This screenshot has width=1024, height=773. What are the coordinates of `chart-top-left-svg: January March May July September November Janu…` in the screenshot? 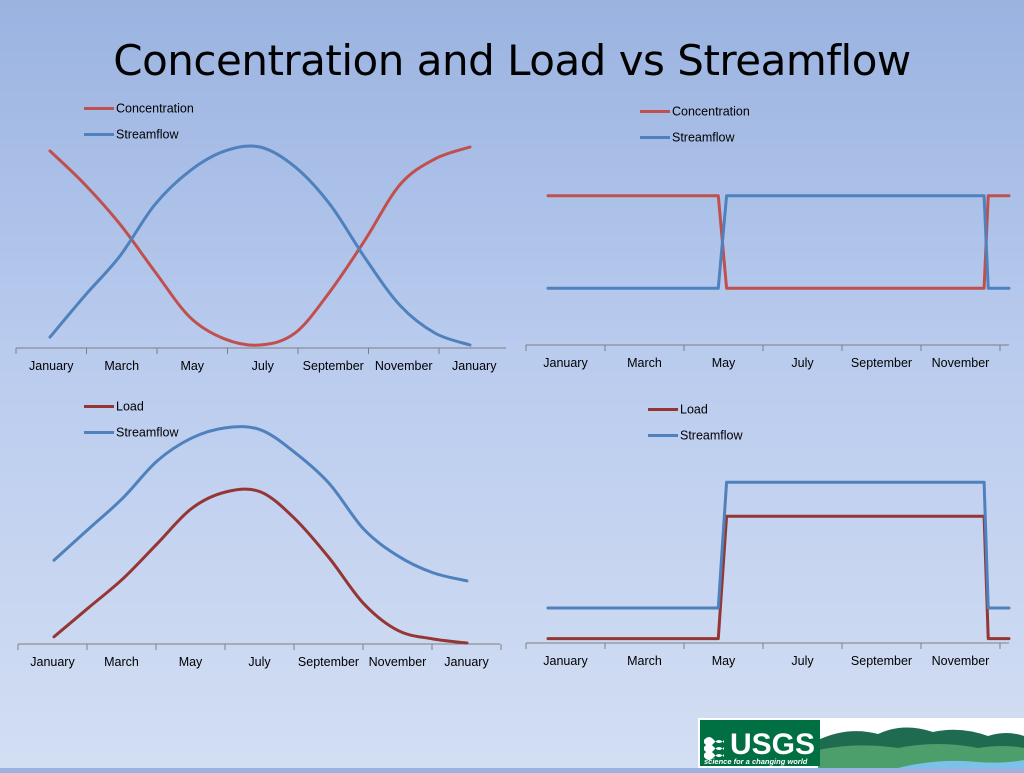 It's located at (260, 258).